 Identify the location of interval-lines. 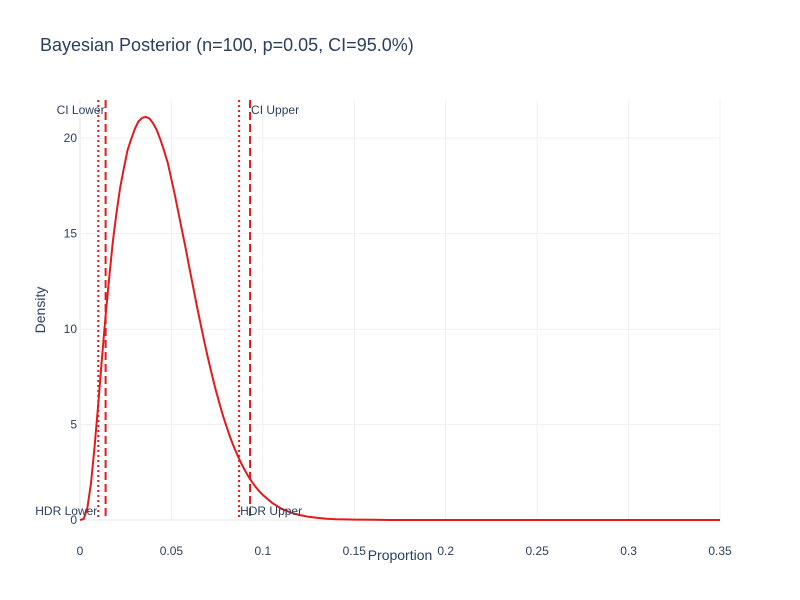
(174, 310).